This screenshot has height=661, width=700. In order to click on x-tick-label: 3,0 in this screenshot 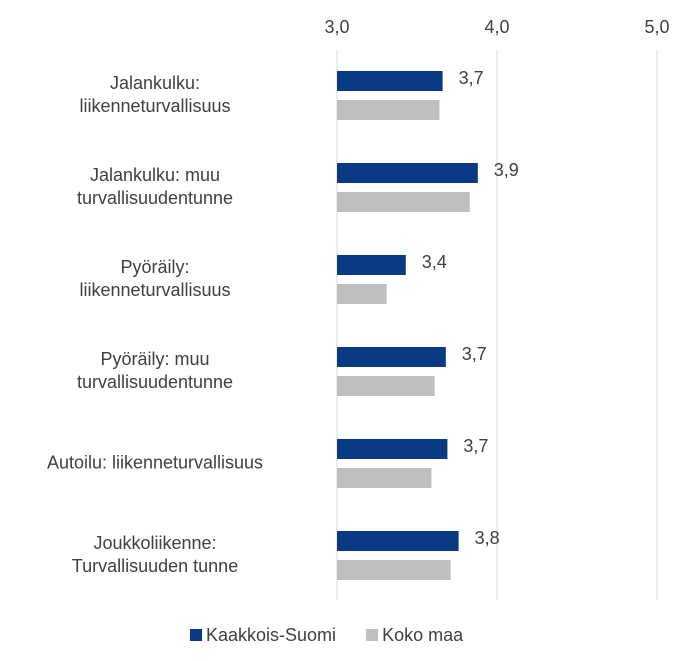, I will do `click(336, 27)`.